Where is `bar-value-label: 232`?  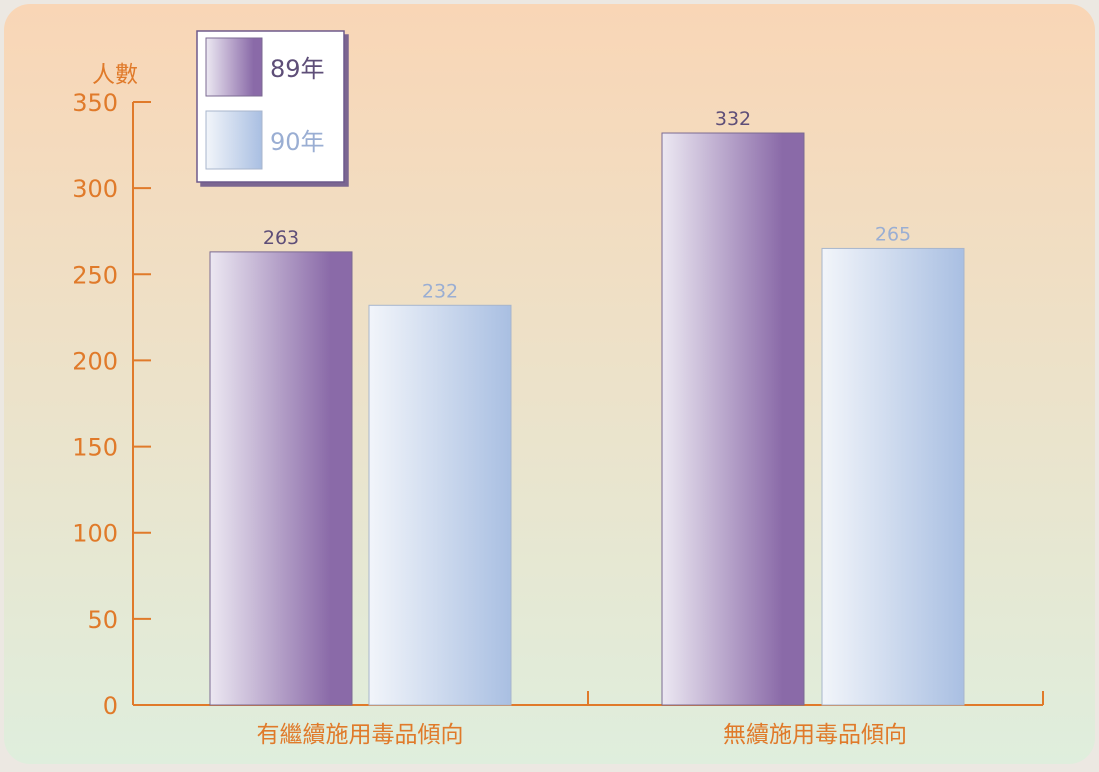
bar-value-label: 232 is located at coordinates (440, 291).